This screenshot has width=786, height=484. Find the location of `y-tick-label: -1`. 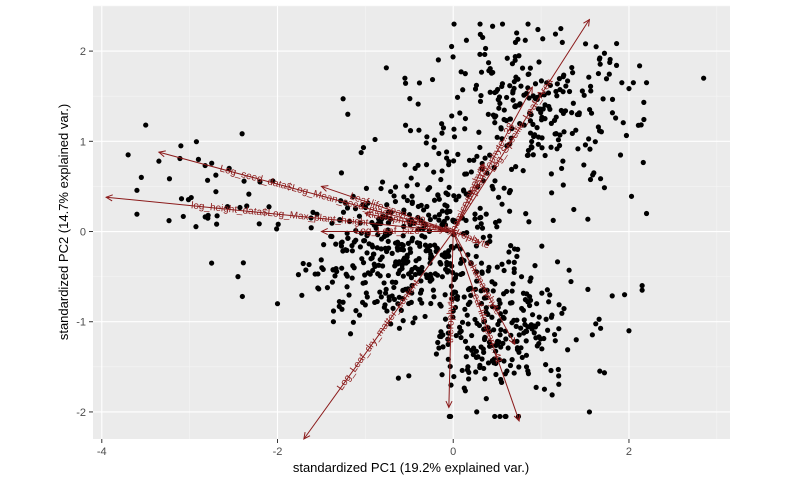

y-tick-label: -1 is located at coordinates (81, 323).